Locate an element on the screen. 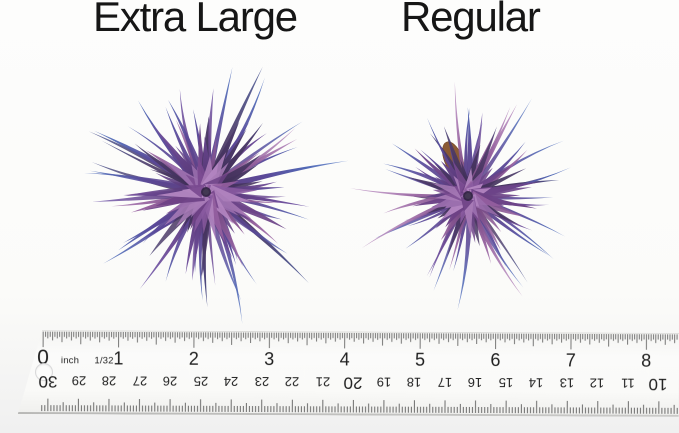 The image size is (679, 433). cm-number: 20 is located at coordinates (353, 383).